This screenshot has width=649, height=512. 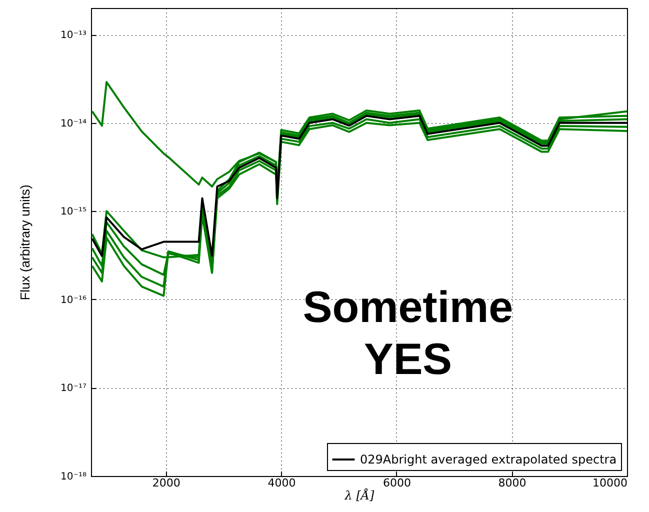 I want to click on legend-label: 029Abright averaged extrapolated spectra, so click(x=488, y=459).